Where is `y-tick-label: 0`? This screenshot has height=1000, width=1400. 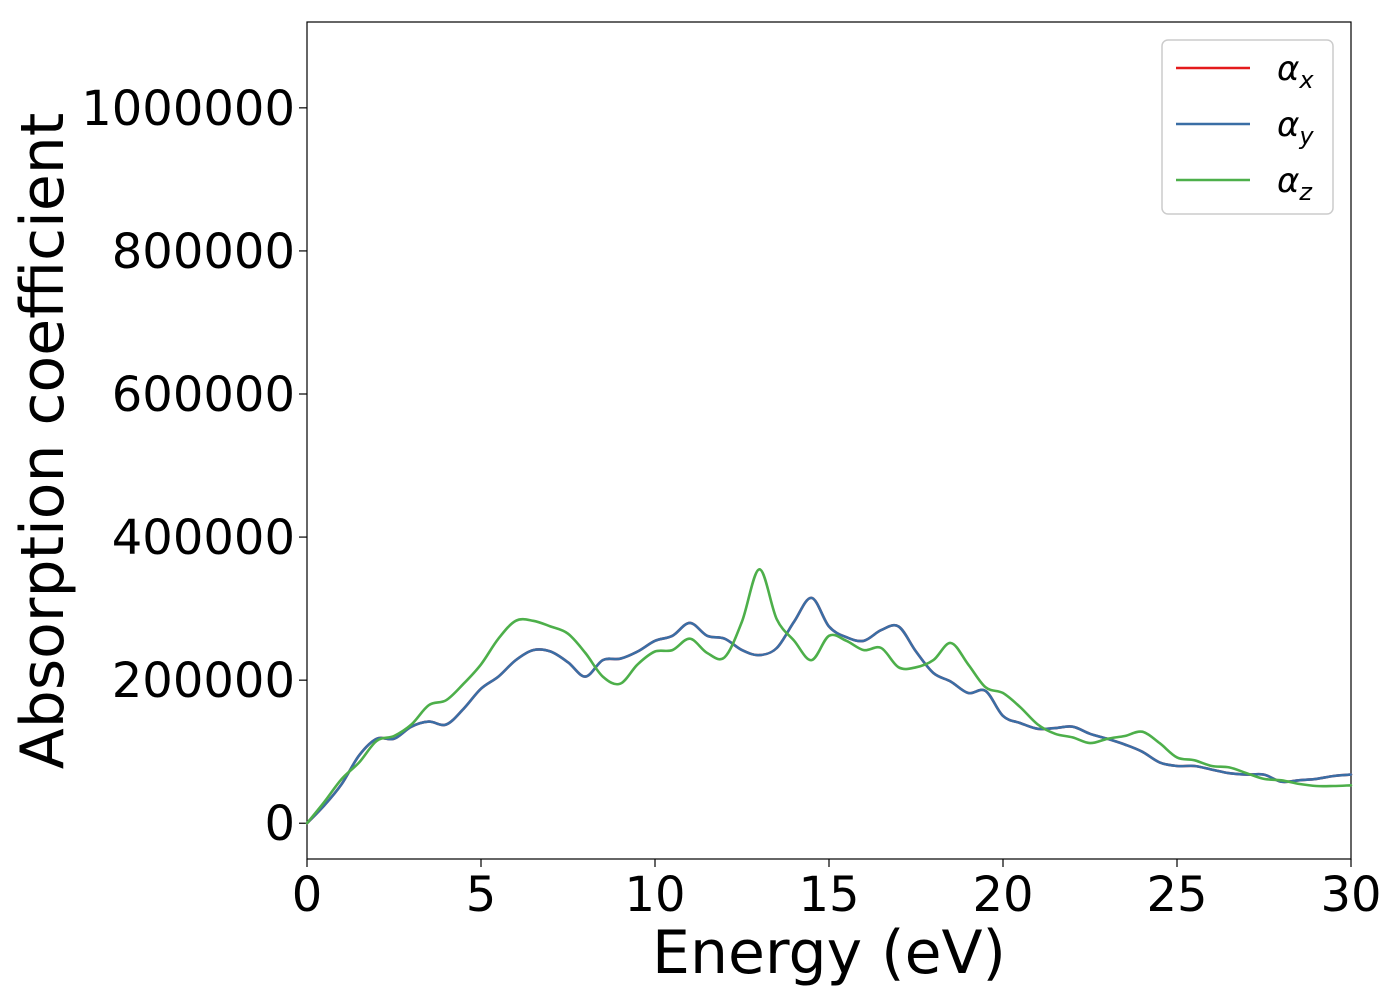
y-tick-label: 0 is located at coordinates (279, 824).